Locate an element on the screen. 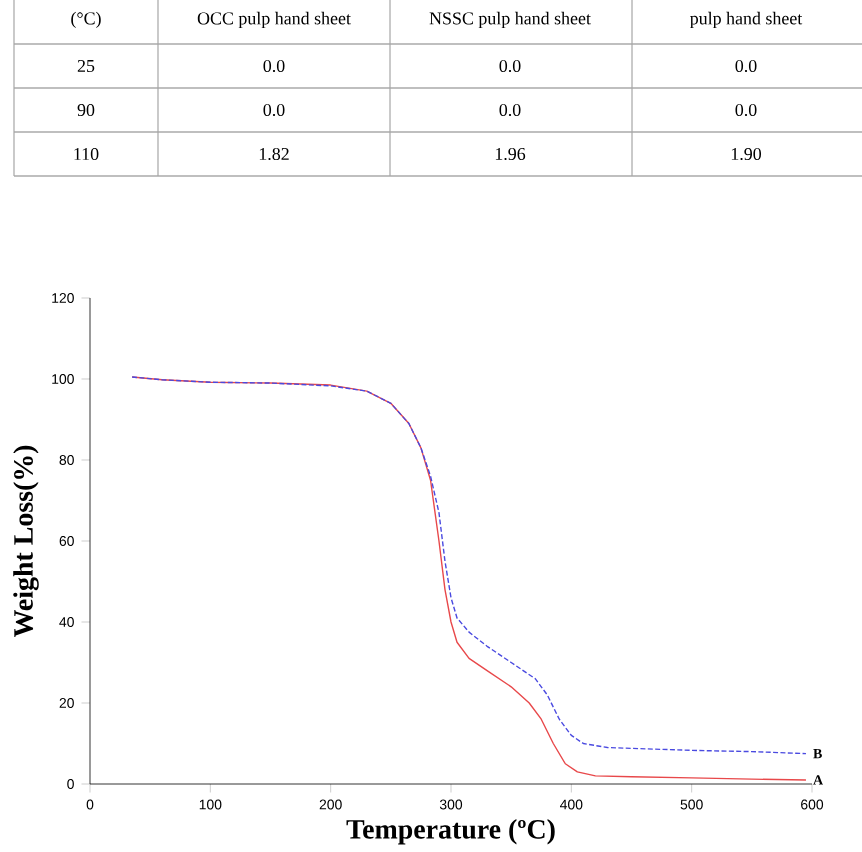 The image size is (862, 852). text: OCC pulp hand sheet is located at coordinates (274, 20).